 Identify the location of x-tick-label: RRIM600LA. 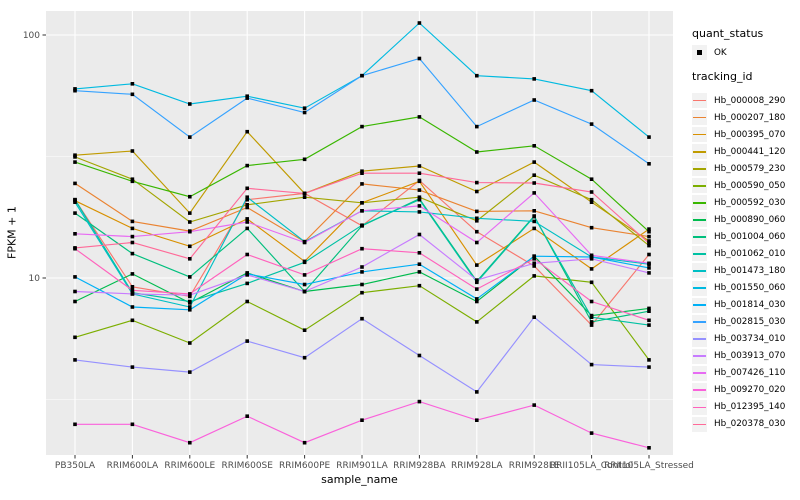
(133, 466).